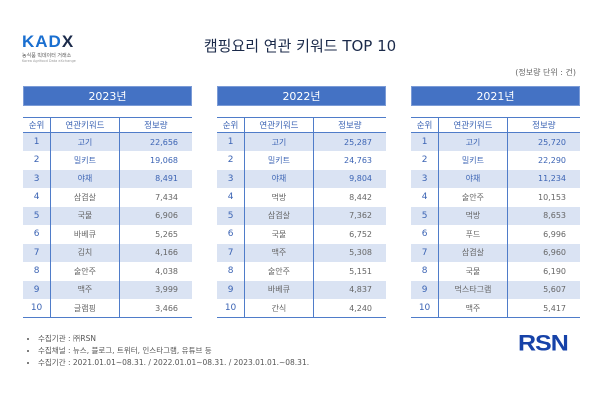 This screenshot has height=400, width=600. What do you see at coordinates (173, 351) in the screenshot?
I see `note-item: 수집채널 : 뉴스, 블로그, 트위터, 인스타그램, 유튜브 등` at bounding box center [173, 351].